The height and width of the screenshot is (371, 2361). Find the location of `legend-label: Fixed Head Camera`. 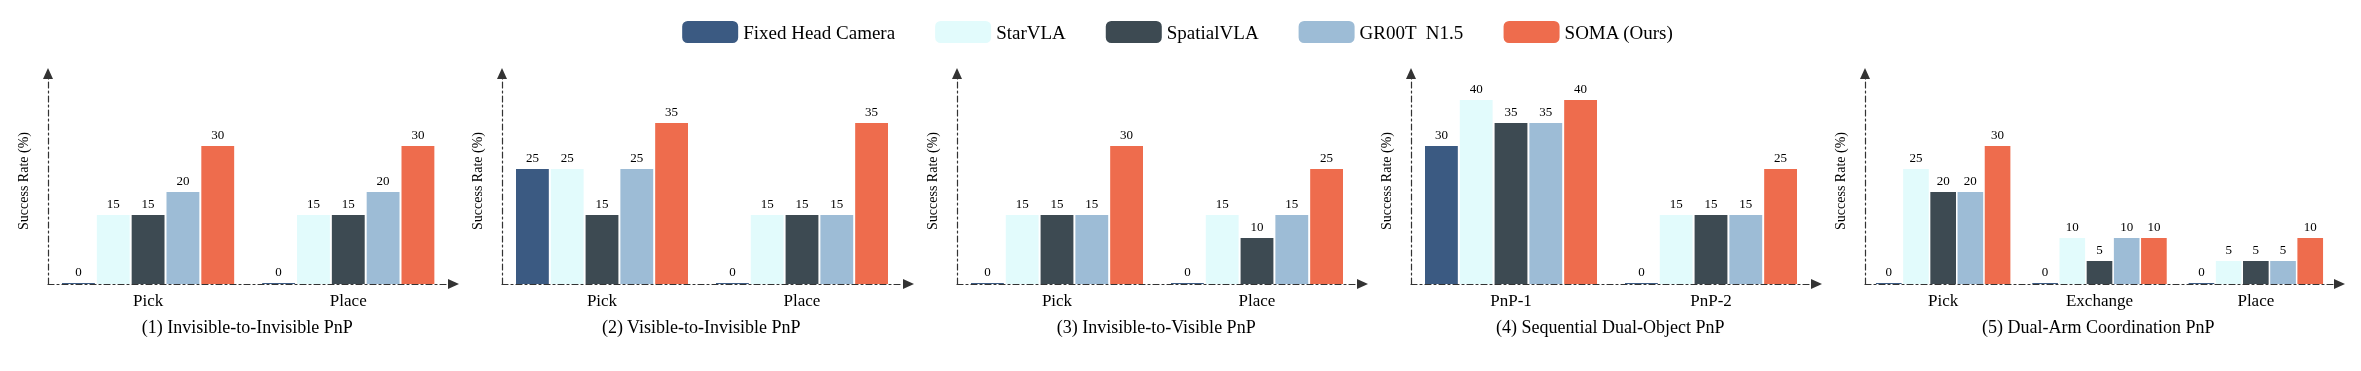

legend-label: Fixed Head Camera is located at coordinates (819, 32).